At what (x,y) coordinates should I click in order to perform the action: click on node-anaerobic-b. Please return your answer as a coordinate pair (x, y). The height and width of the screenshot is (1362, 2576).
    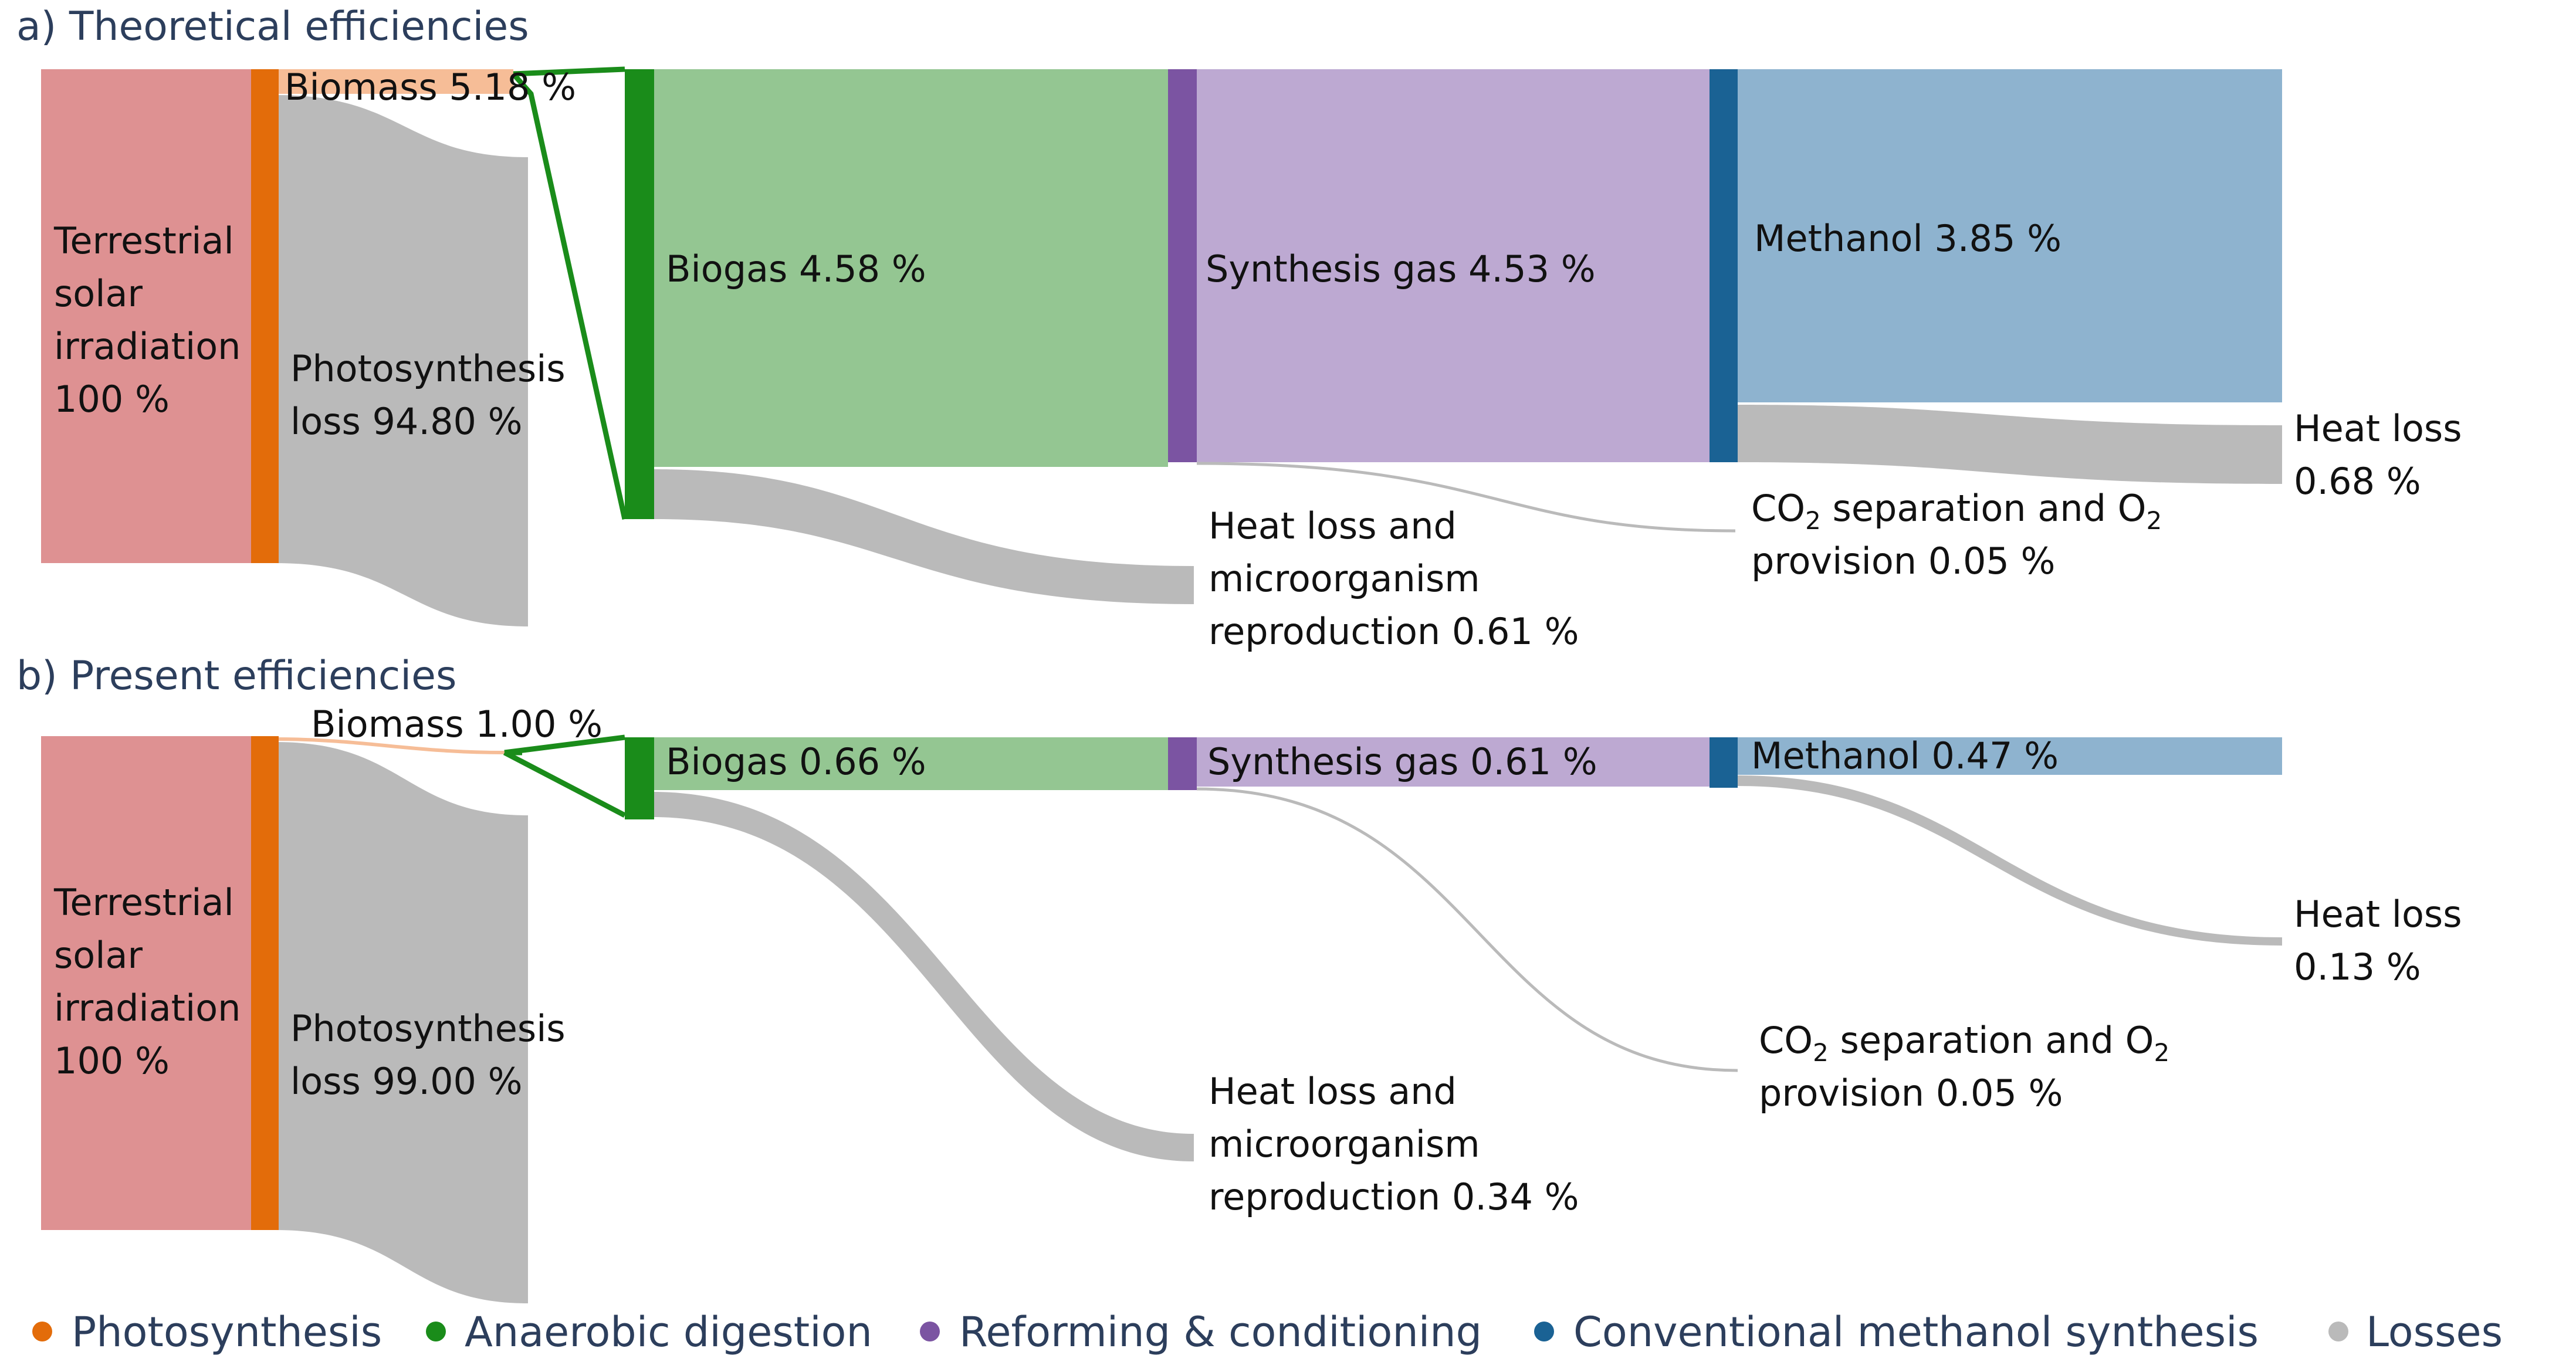
    Looking at the image, I should click on (639, 778).